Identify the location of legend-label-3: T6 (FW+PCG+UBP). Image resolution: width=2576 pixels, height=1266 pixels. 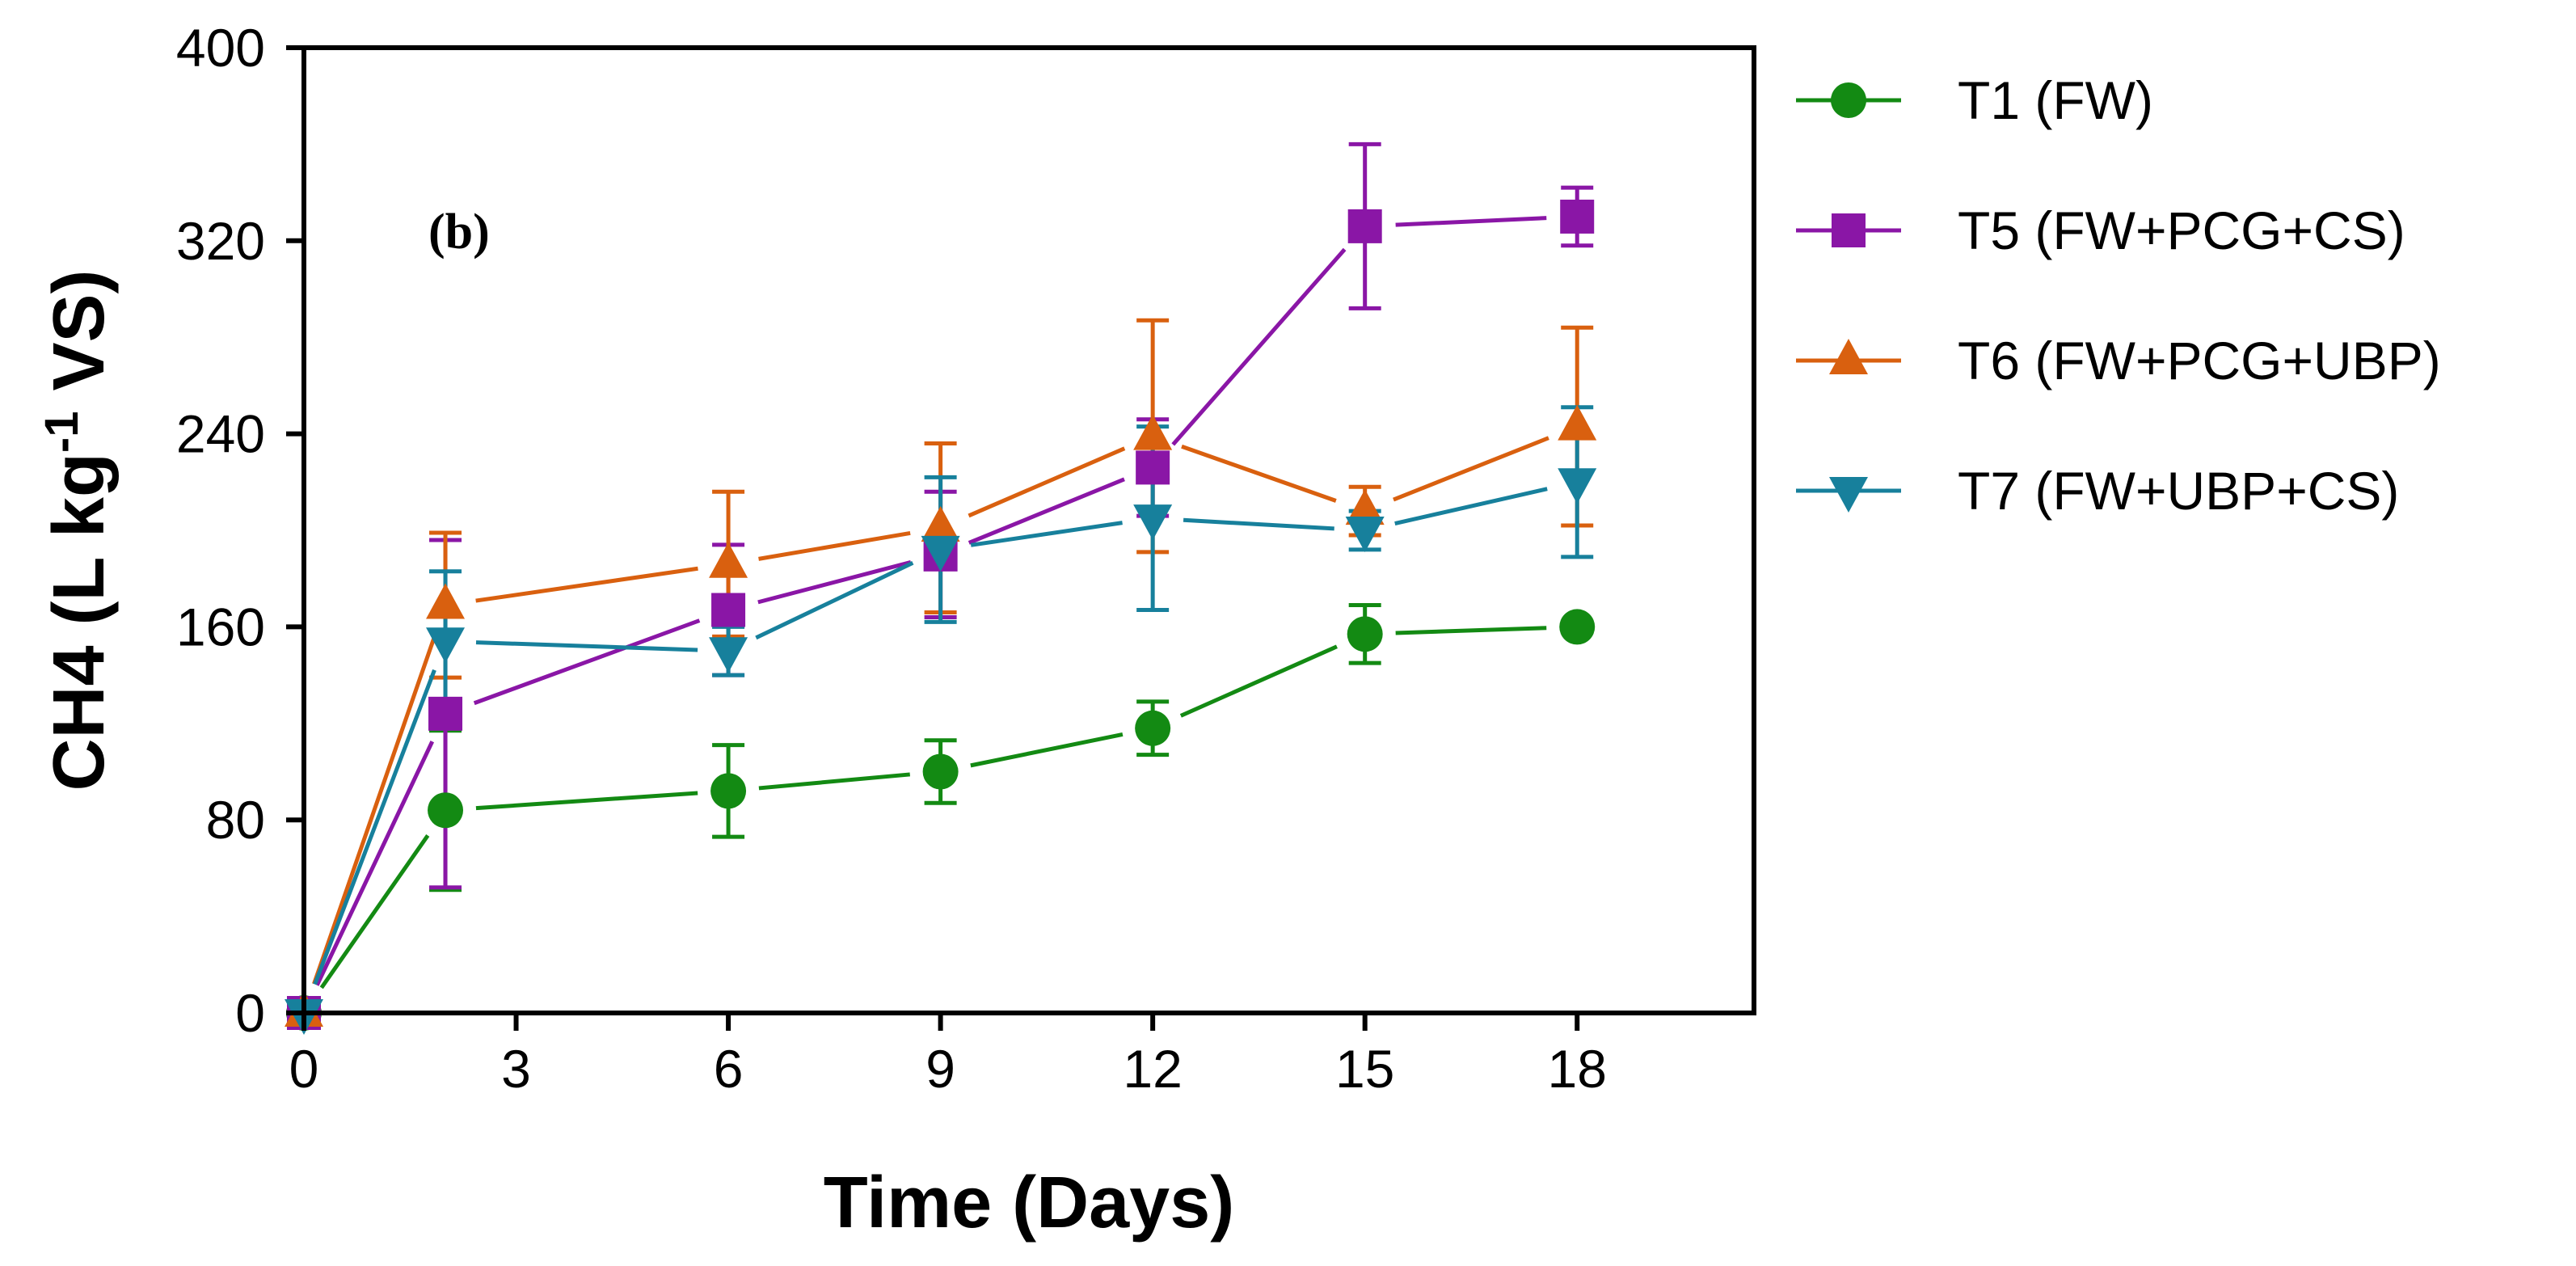
(2199, 361).